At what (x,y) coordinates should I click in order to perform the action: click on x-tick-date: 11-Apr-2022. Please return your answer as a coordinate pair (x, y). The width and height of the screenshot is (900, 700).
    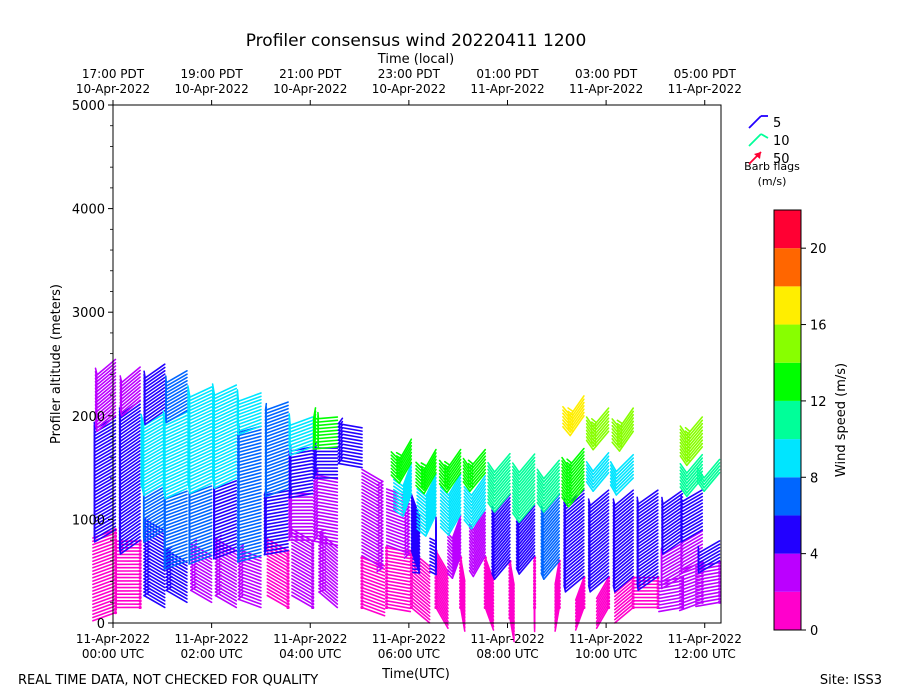
    Looking at the image, I should click on (212, 639).